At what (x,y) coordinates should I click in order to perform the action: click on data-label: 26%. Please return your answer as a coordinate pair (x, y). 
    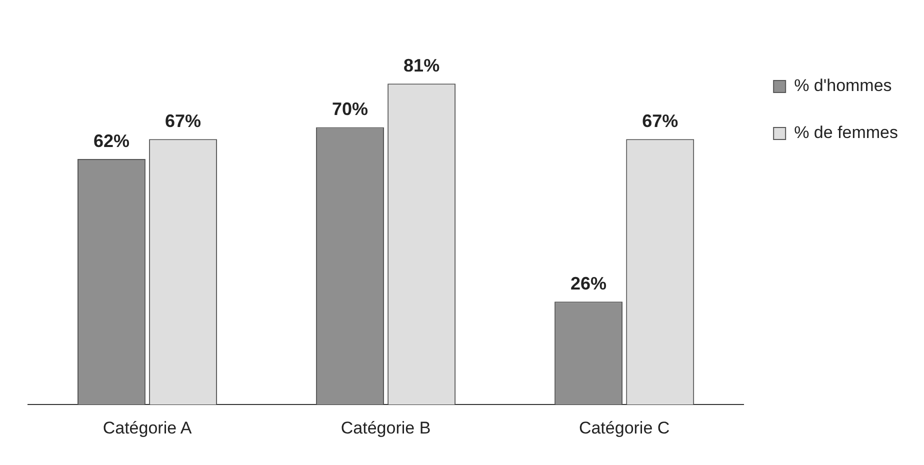
    Looking at the image, I should click on (588, 284).